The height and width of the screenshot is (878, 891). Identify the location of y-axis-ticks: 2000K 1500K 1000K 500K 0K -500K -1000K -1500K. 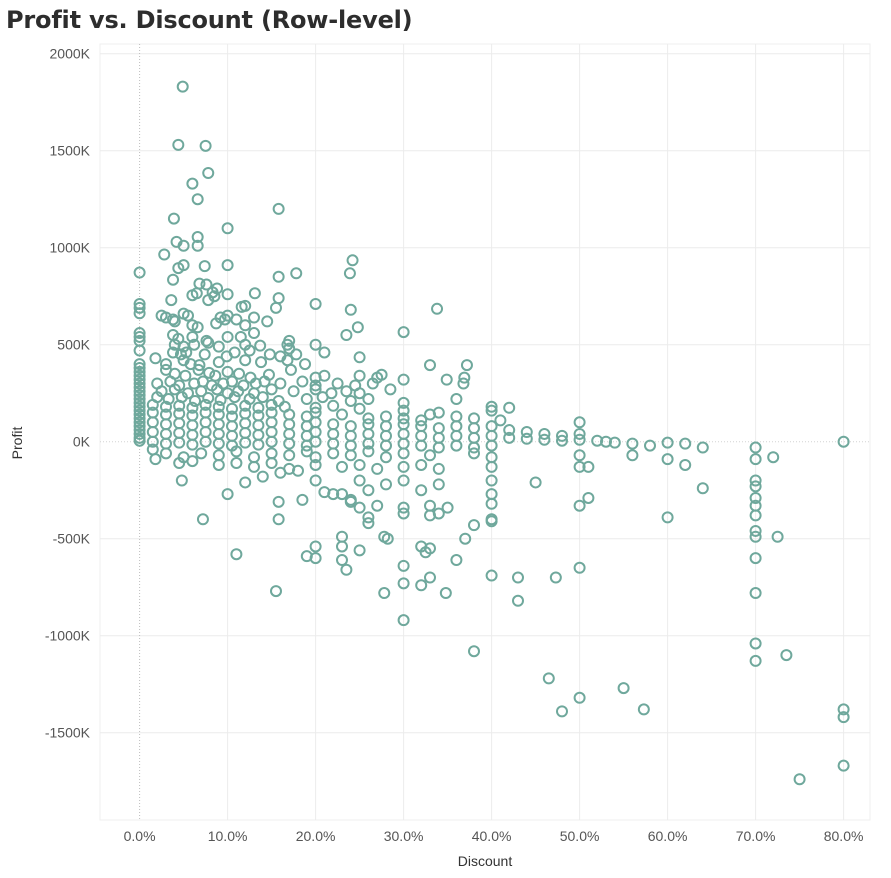
(68, 393).